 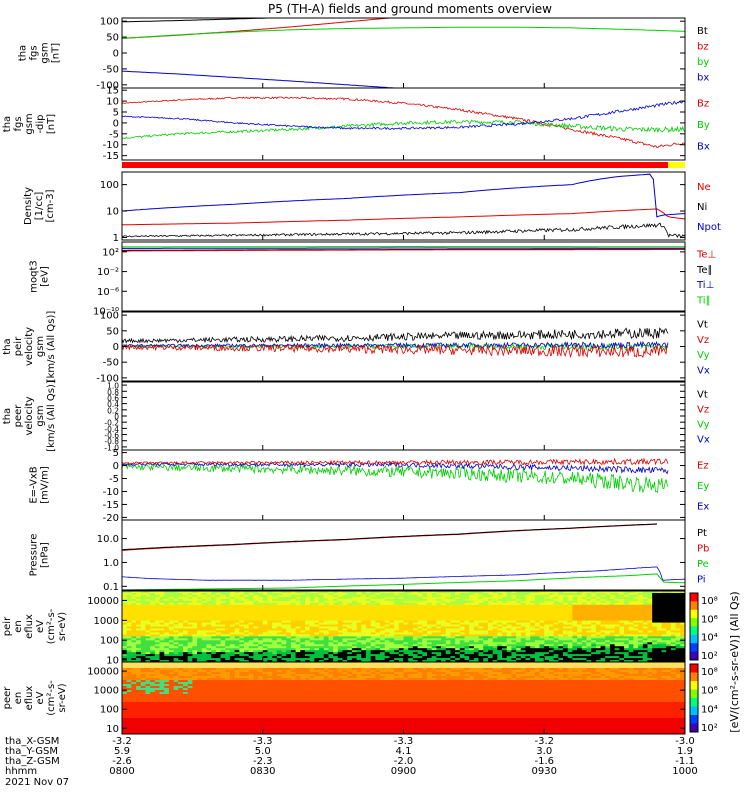 What do you see at coordinates (113, 392) in the screenshot?
I see `ytick-peer_velocity-1: 0.8` at bounding box center [113, 392].